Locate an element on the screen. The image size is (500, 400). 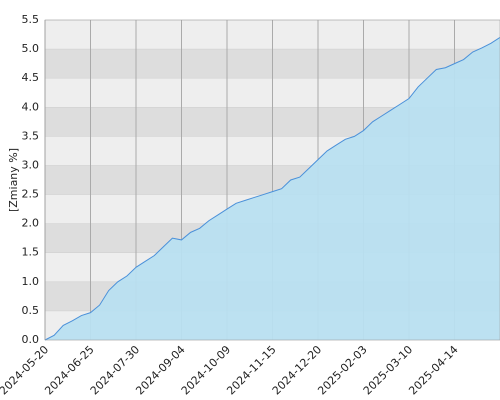
y-tick-label: 5.5 is located at coordinates (31, 19).